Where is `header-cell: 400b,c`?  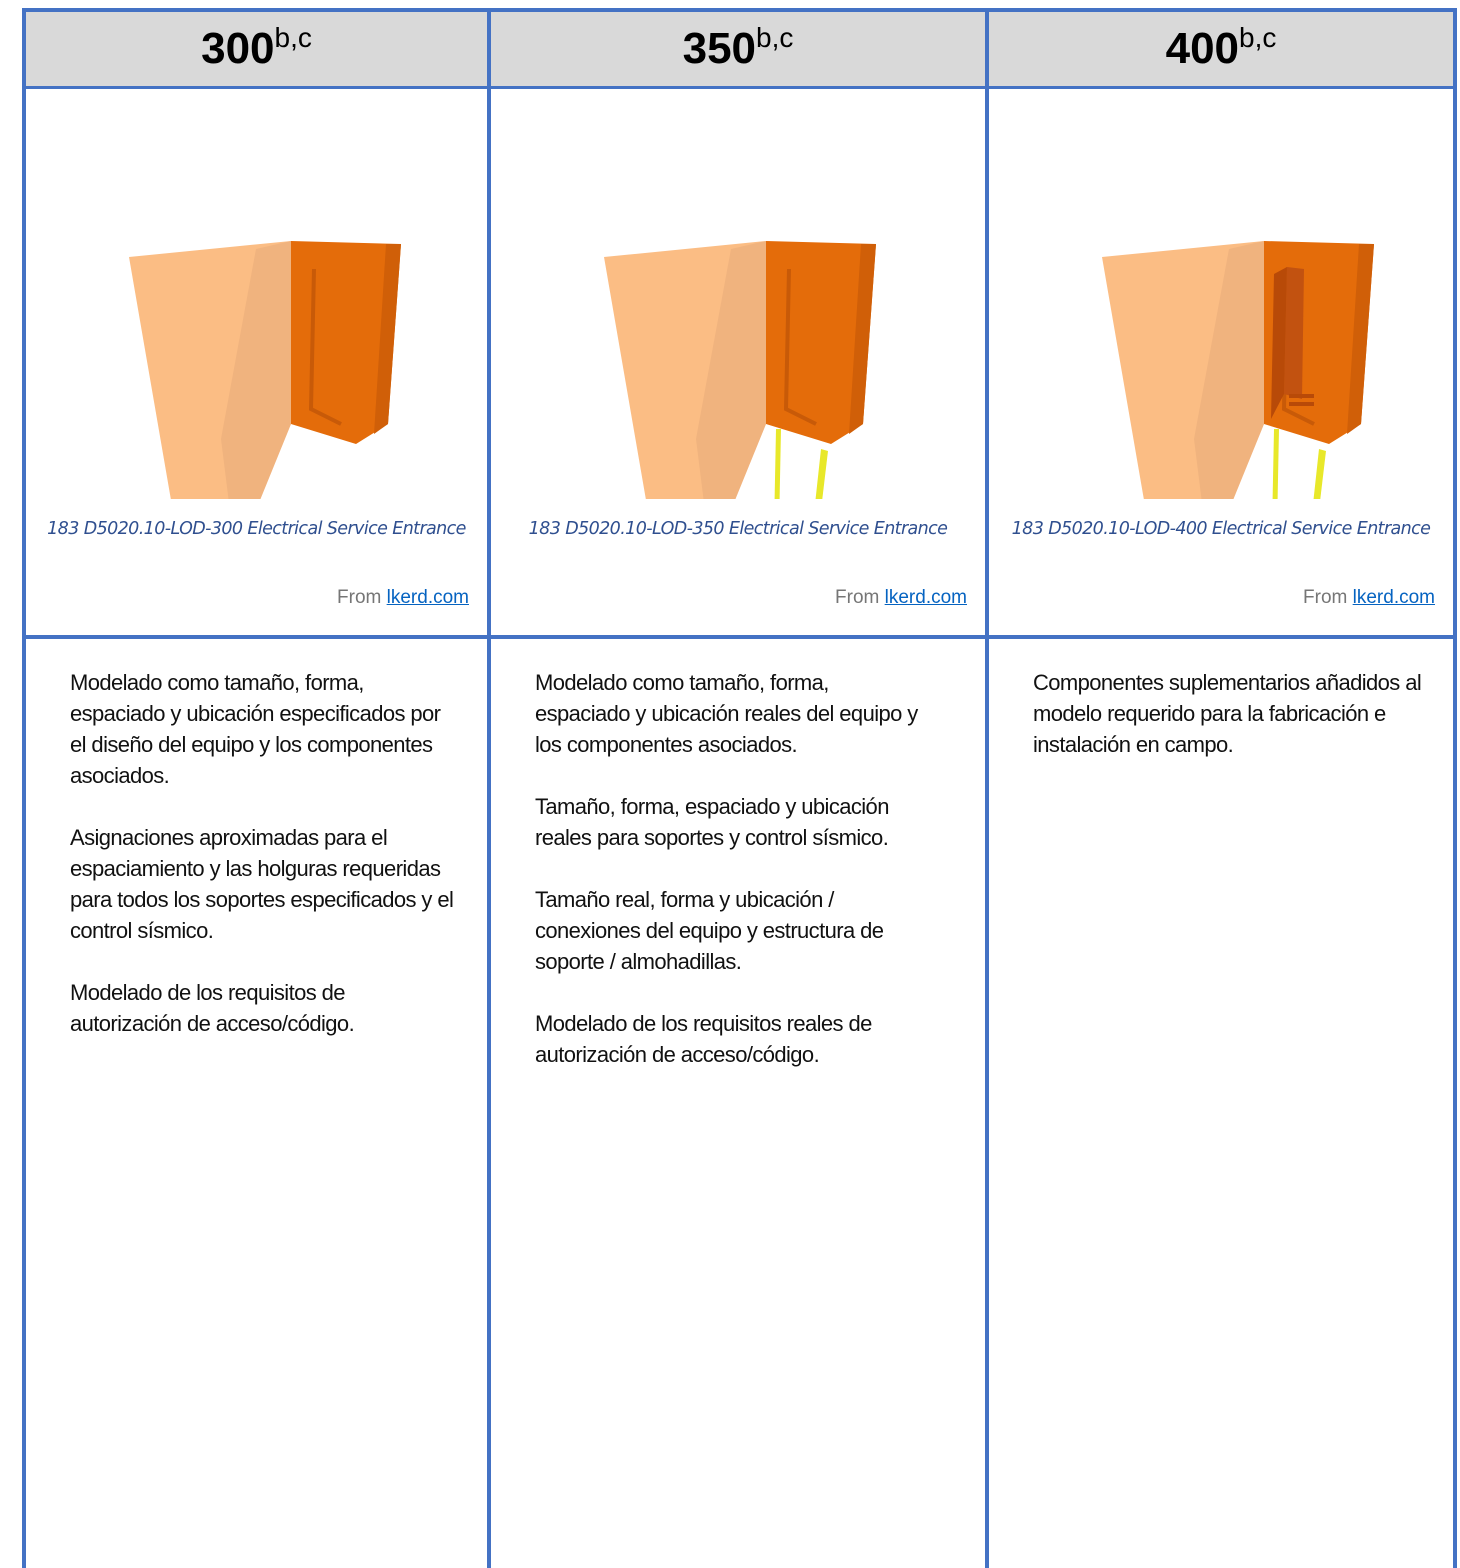 header-cell: 400b,c is located at coordinates (1221, 48).